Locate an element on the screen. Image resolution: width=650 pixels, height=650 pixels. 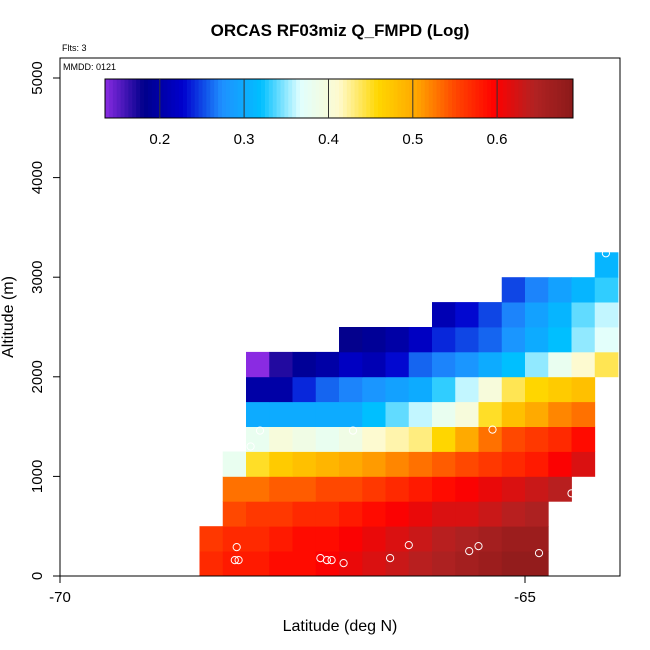
x-tick-label: -70 is located at coordinates (60, 597).